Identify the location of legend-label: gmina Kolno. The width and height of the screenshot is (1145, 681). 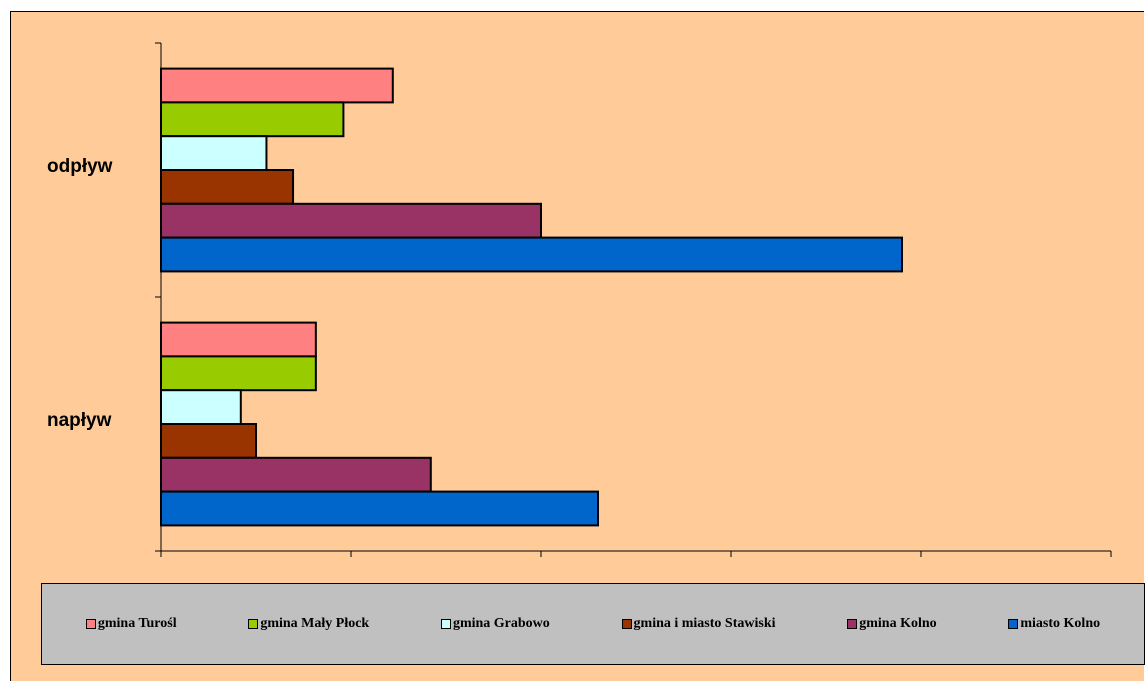
(898, 623).